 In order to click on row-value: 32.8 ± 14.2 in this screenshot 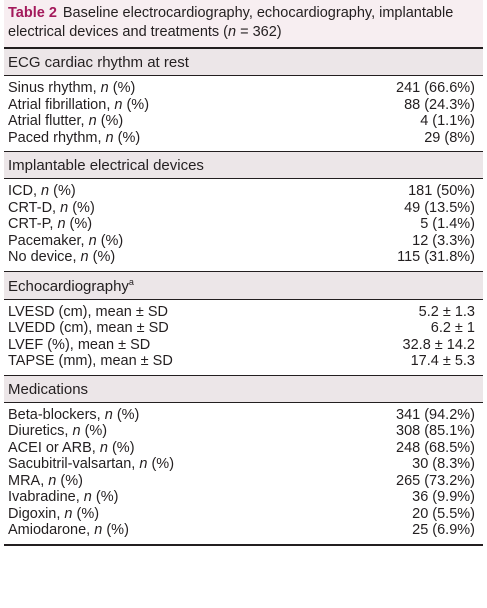, I will do `click(438, 344)`.